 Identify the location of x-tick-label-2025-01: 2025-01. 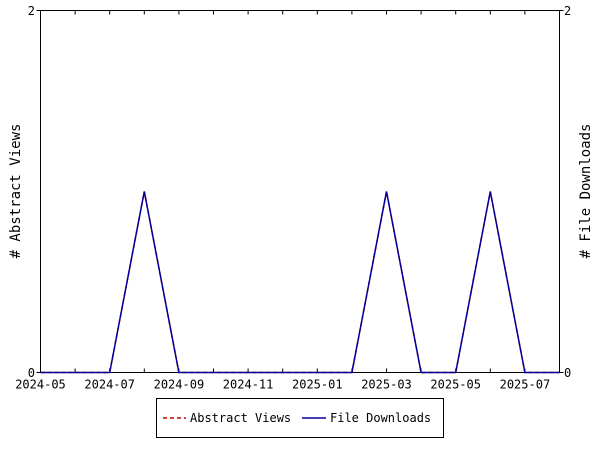
(317, 385).